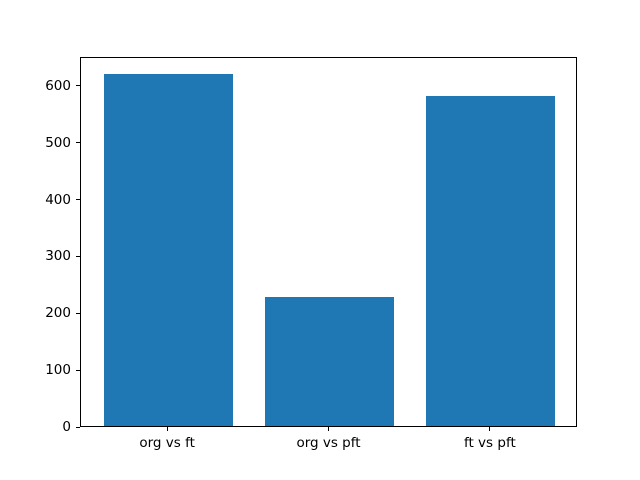  Describe the element at coordinates (329, 361) in the screenshot. I see `bar-org-vs-pft` at that location.